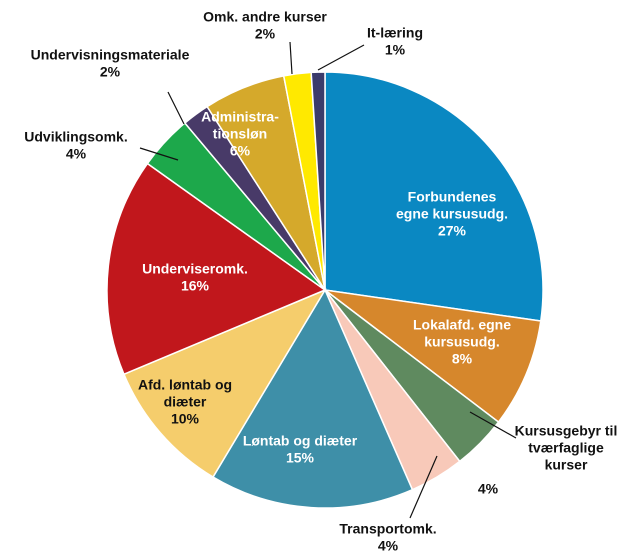 This screenshot has height=556, width=638. Describe the element at coordinates (566, 465) in the screenshot. I see `slice-label: kurser` at that location.